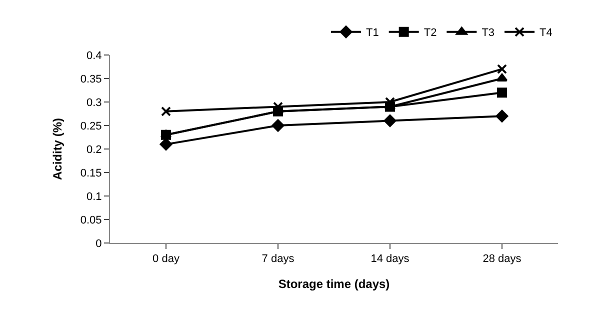 This screenshot has height=323, width=608. What do you see at coordinates (390, 259) in the screenshot?
I see `x-tick-label: 14 days` at bounding box center [390, 259].